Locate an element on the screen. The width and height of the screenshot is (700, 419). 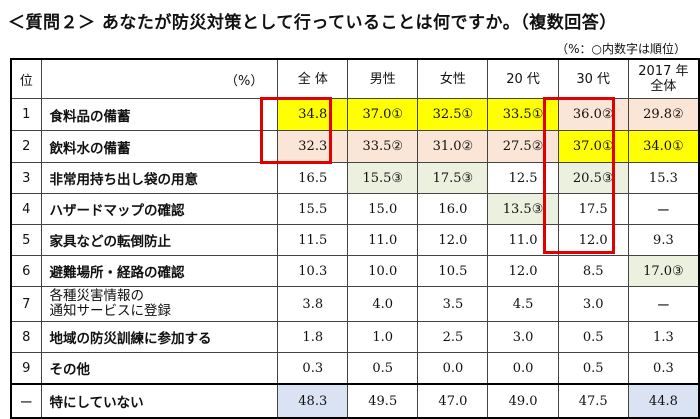
table-row: 6 避難場所・経路の確認 10.3 10.0 10.5 12.0 8.5 17.0③ is located at coordinates (355, 271).